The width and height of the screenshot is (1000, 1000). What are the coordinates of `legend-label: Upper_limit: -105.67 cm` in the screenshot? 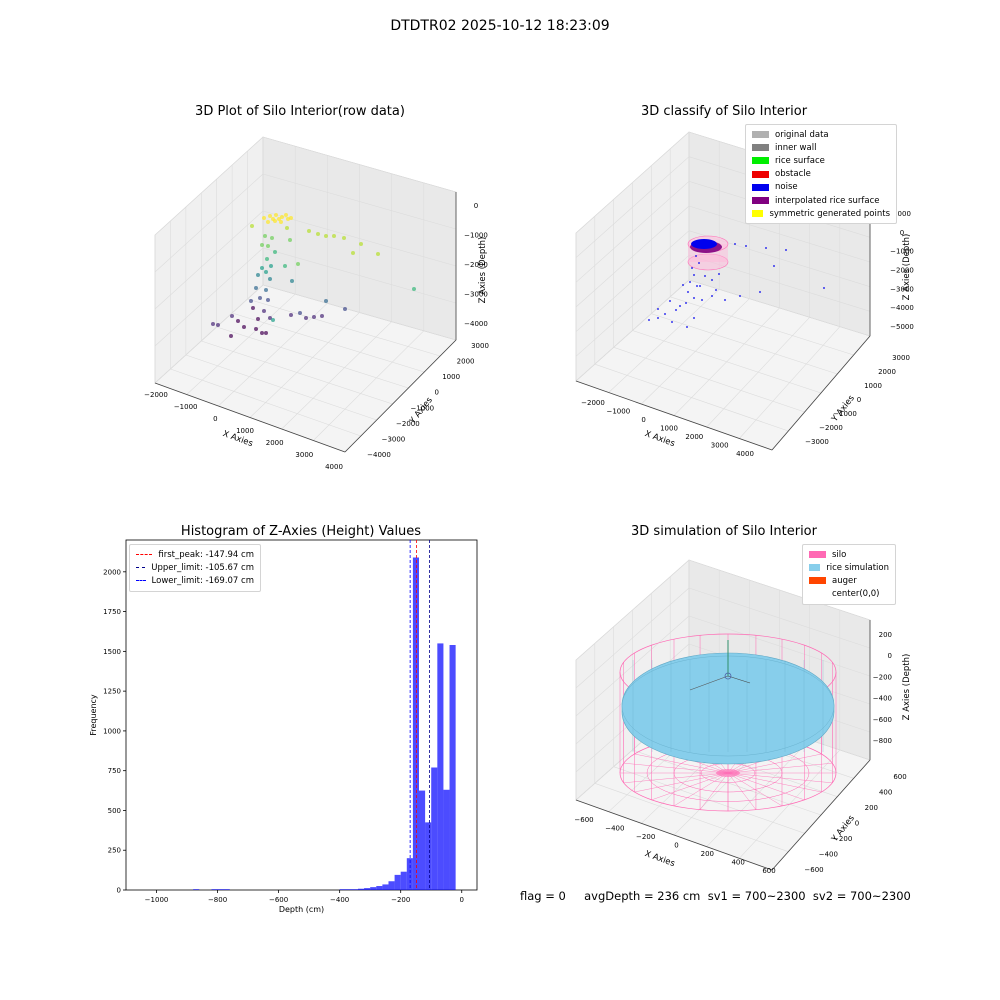 It's located at (202, 567).